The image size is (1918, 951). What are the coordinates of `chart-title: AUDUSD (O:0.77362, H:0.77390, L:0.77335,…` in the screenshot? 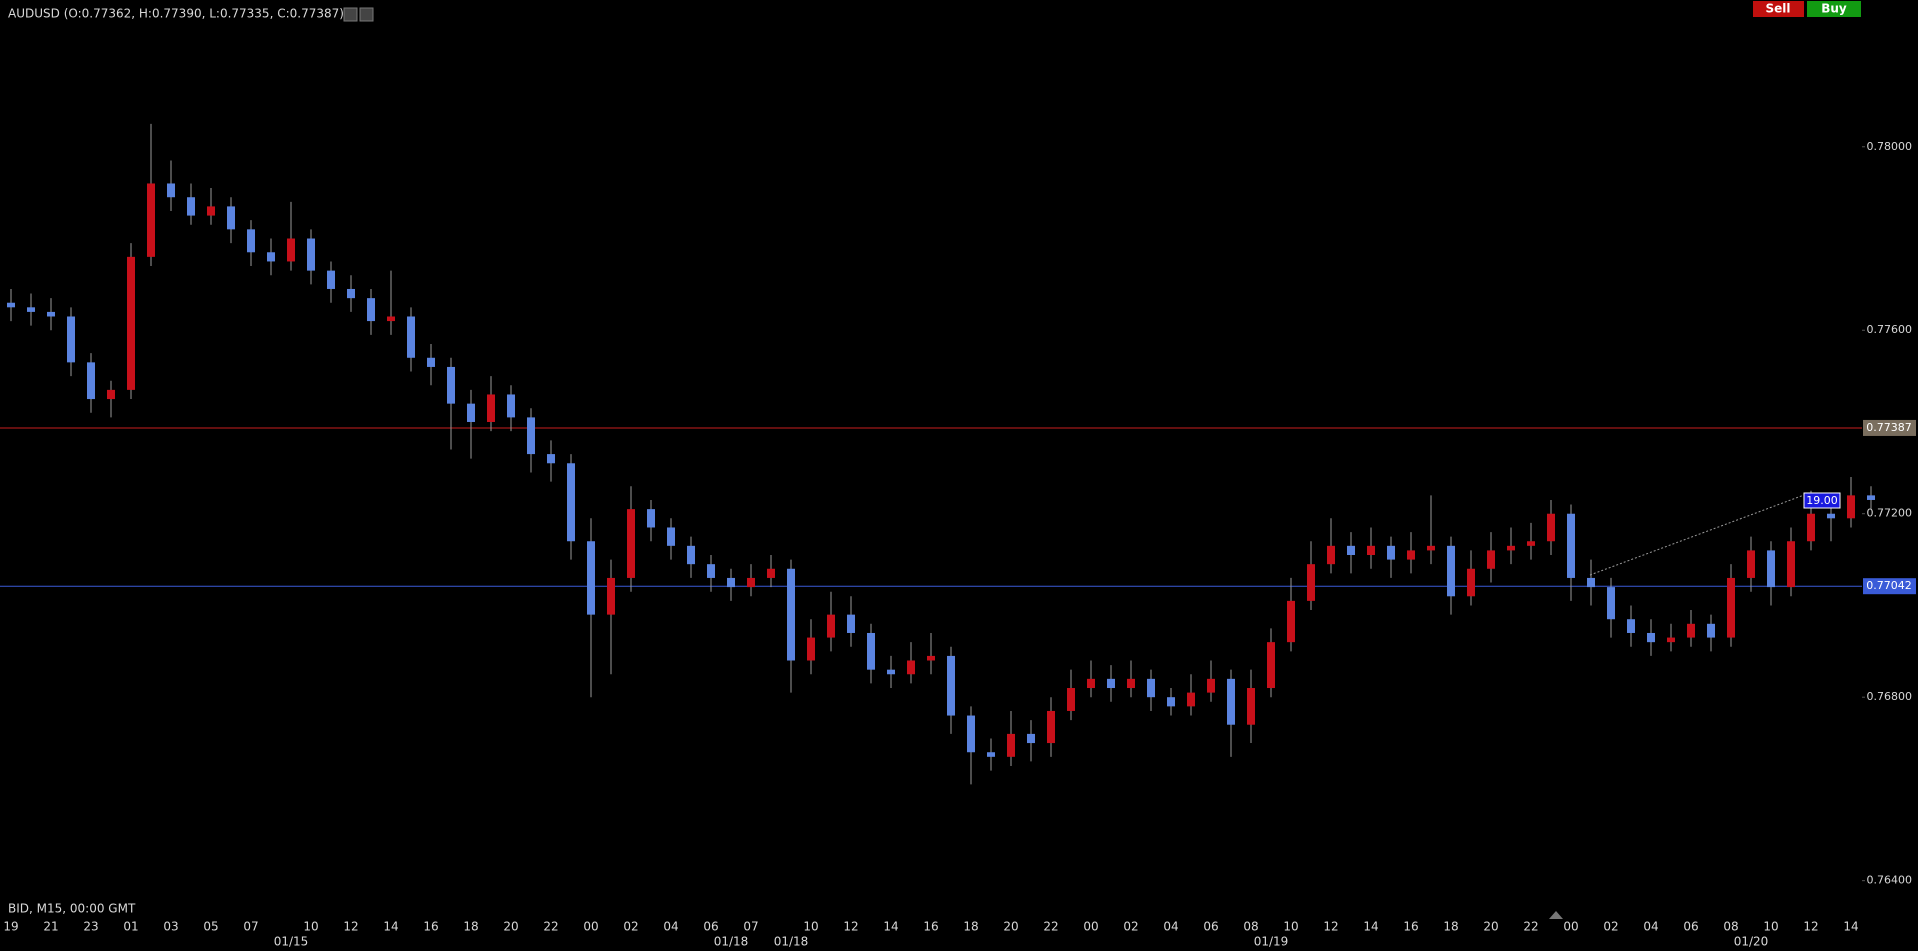 It's located at (176, 14).